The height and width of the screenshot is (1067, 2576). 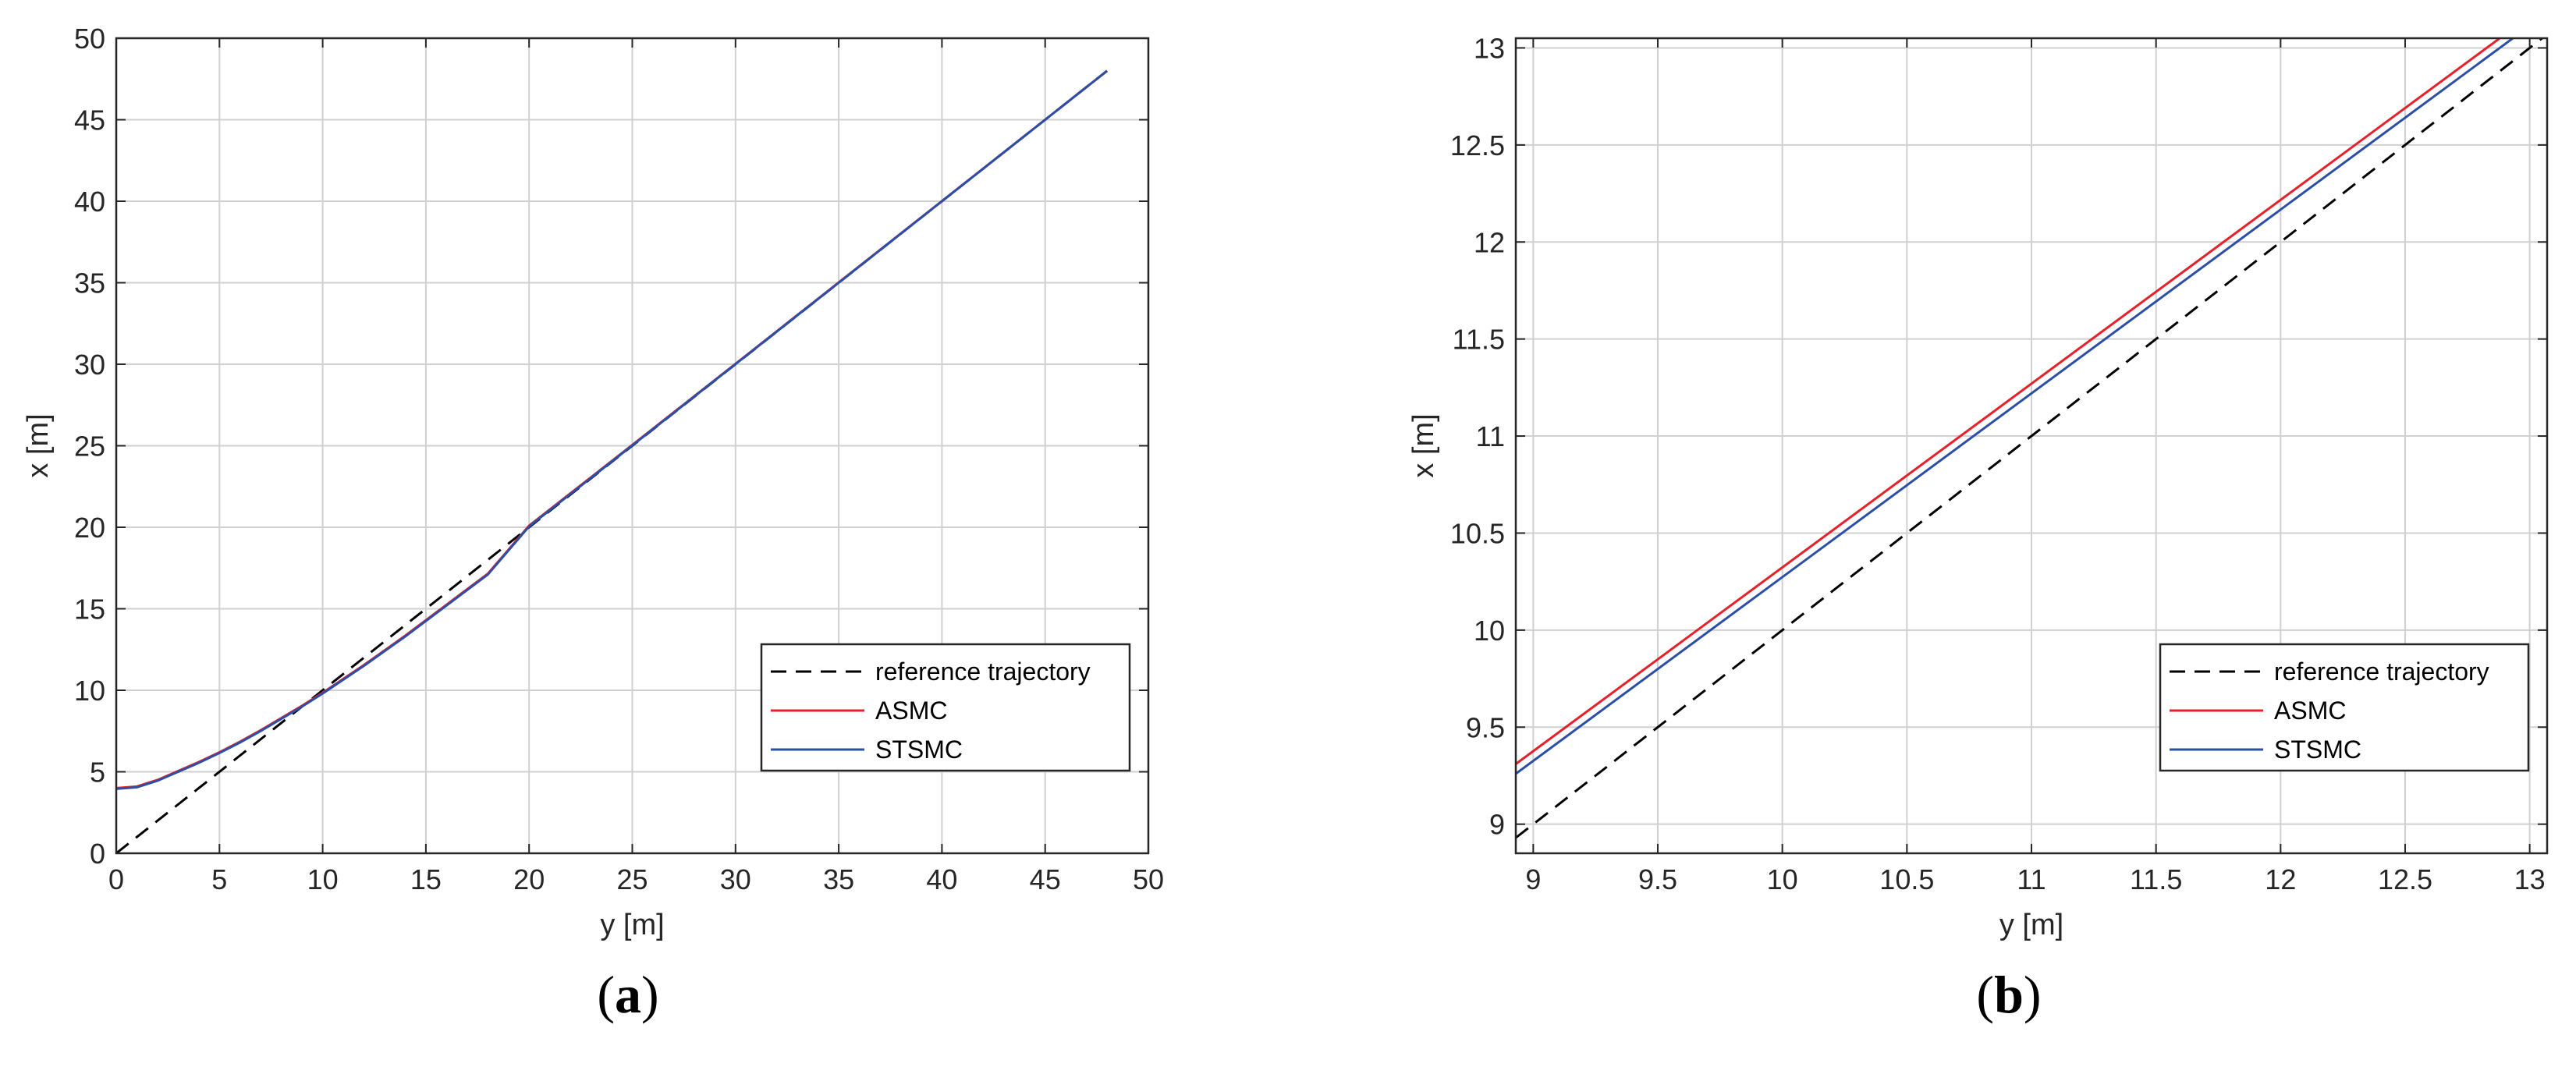 I want to click on x-tick-label: 10.5, so click(x=1906, y=879).